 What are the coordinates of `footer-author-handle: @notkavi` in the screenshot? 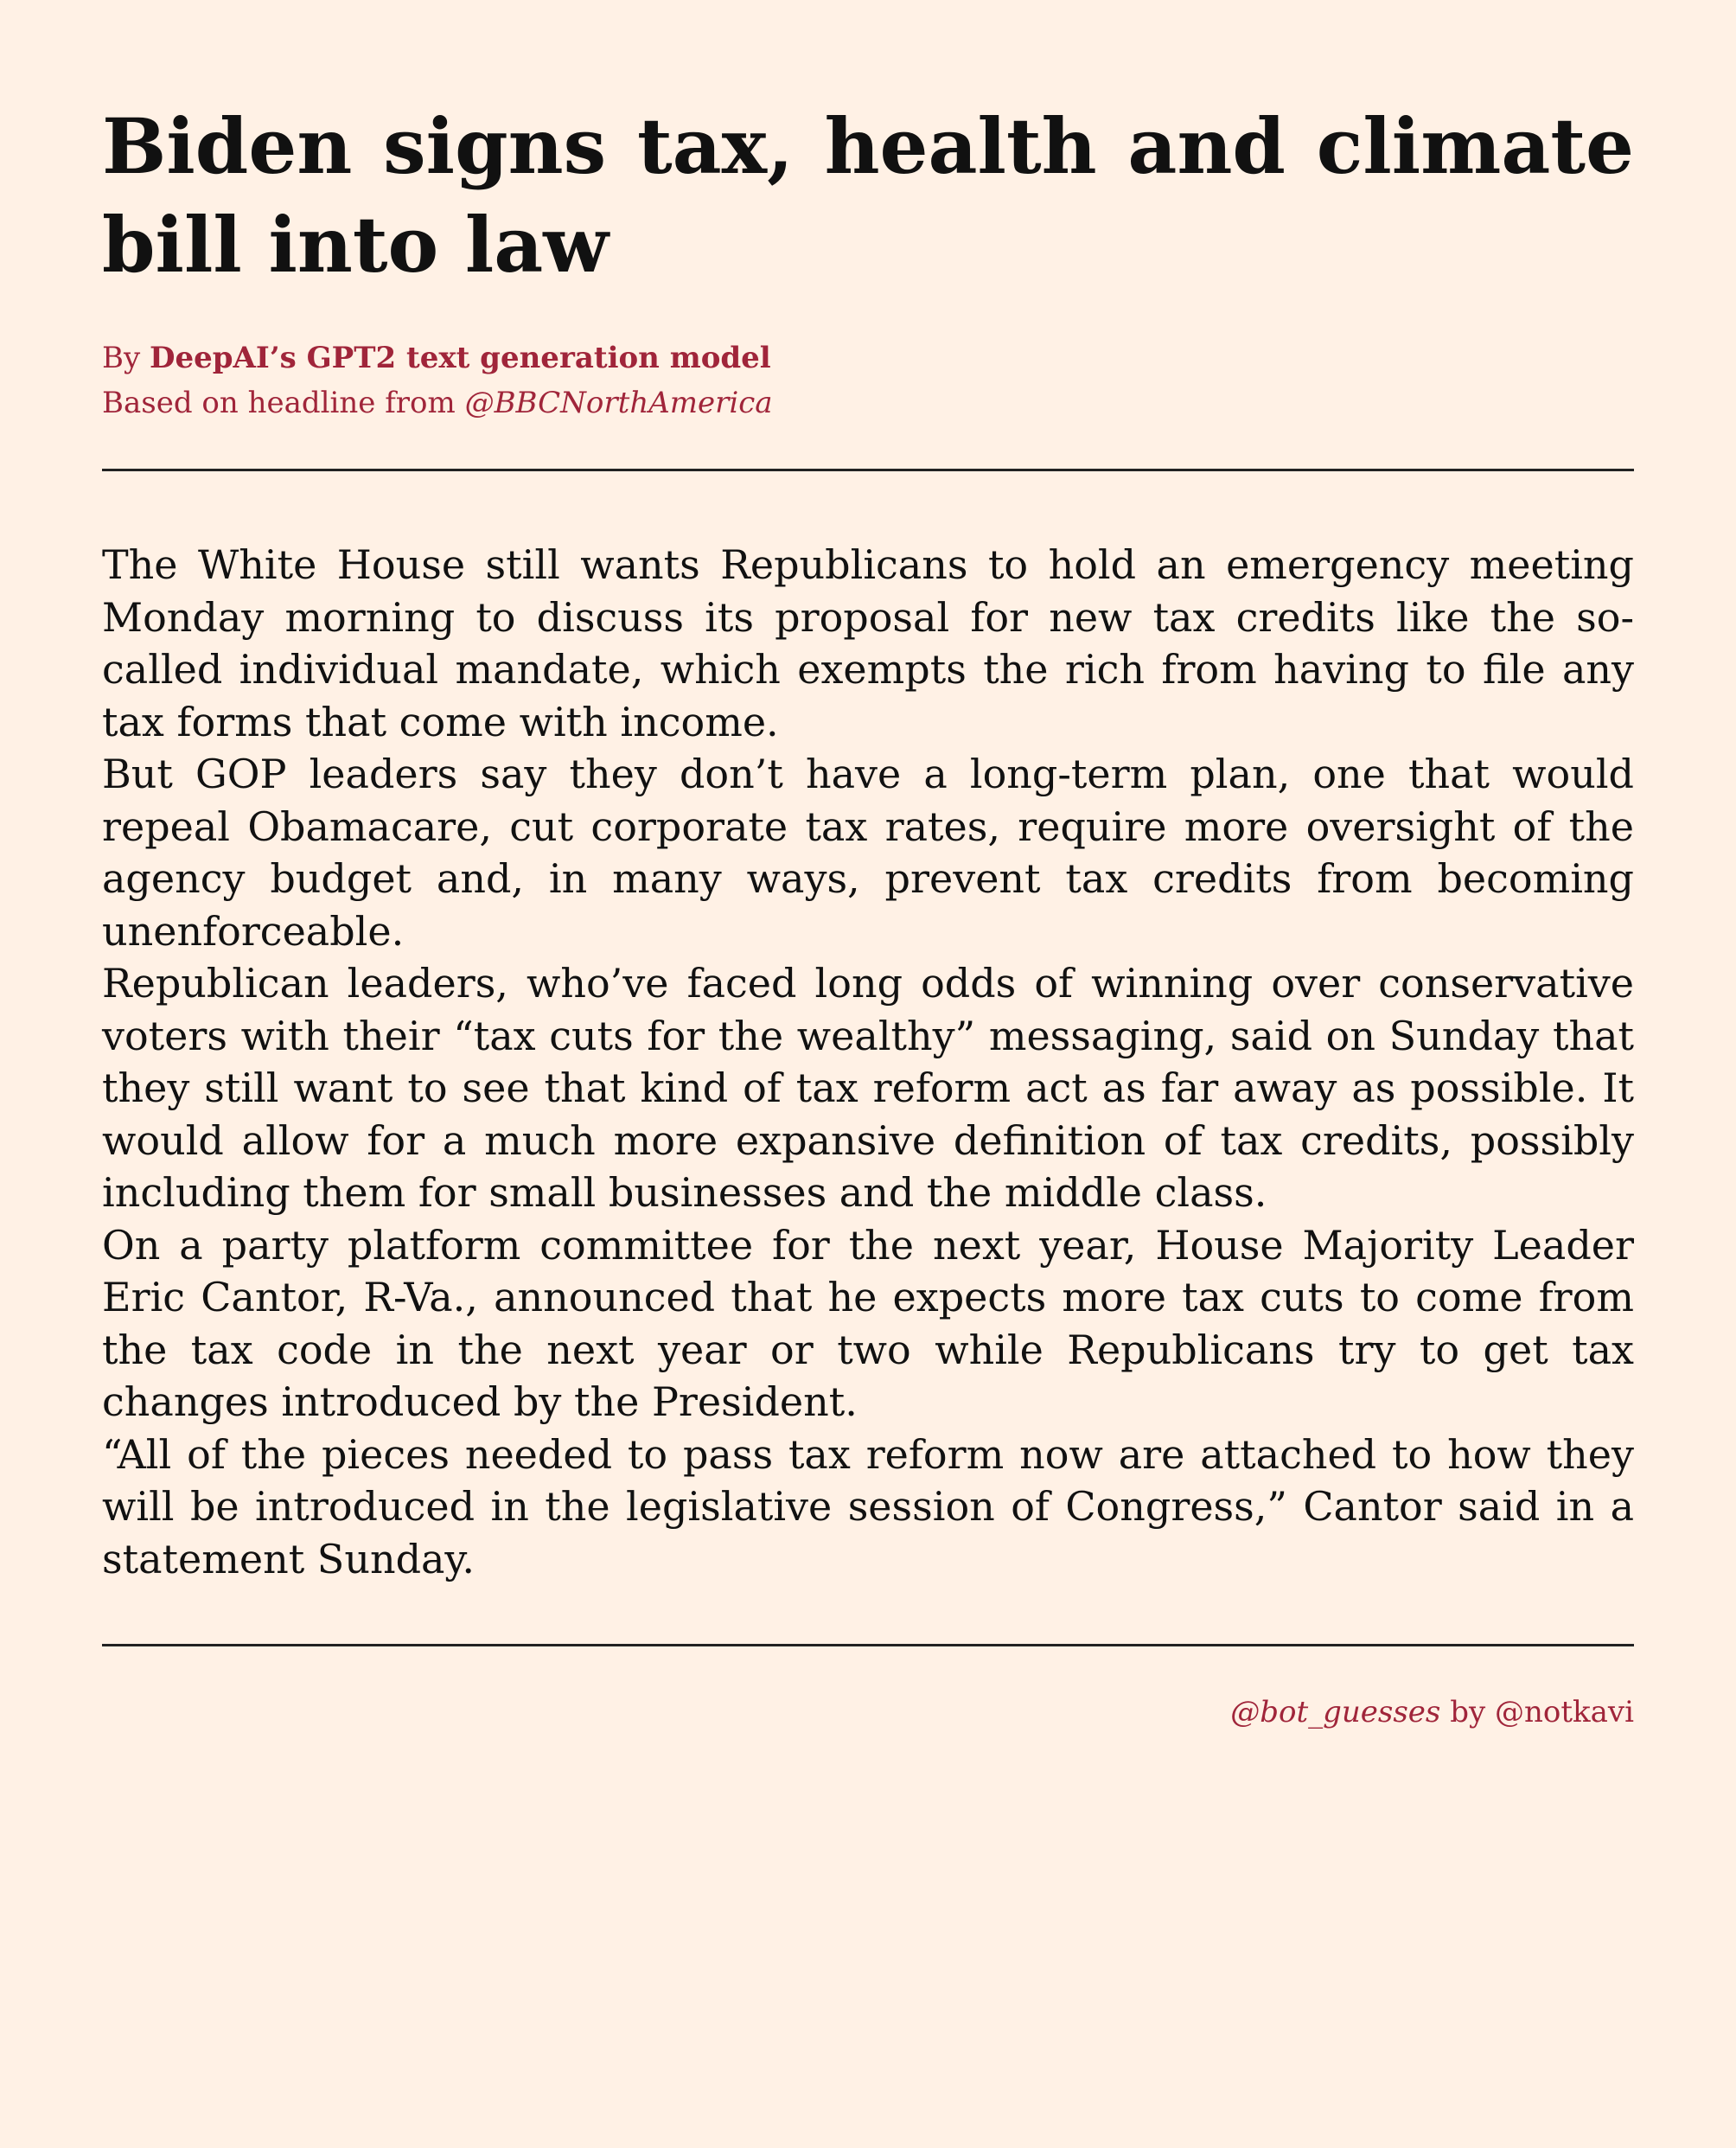 It's located at (1564, 1712).